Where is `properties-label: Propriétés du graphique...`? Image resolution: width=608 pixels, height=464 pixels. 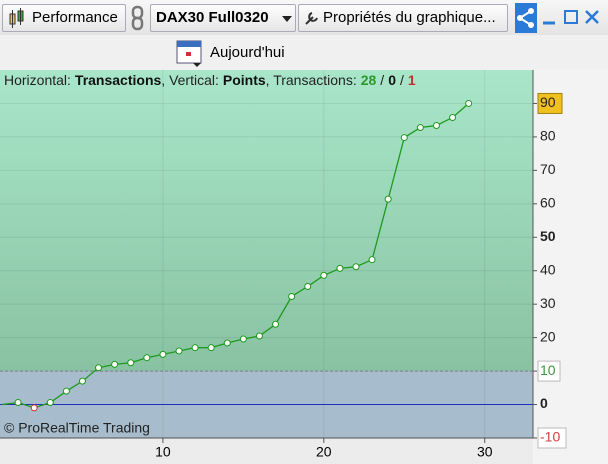 properties-label: Propriétés du graphique... is located at coordinates (409, 17).